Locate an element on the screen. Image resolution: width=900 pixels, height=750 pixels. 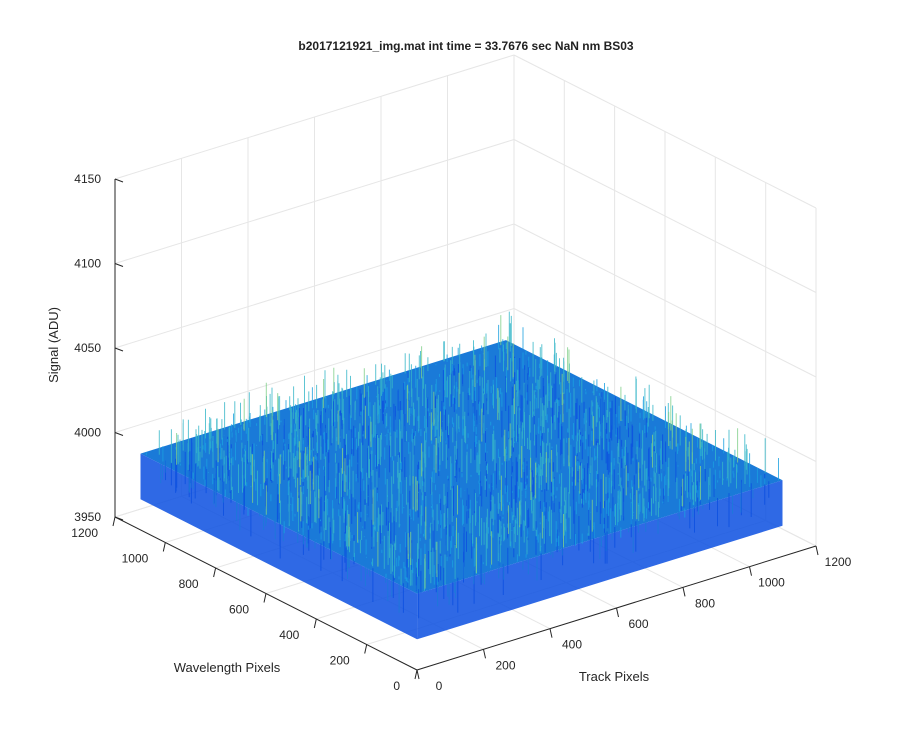
y-tick-label: 600 is located at coordinates (239, 610).